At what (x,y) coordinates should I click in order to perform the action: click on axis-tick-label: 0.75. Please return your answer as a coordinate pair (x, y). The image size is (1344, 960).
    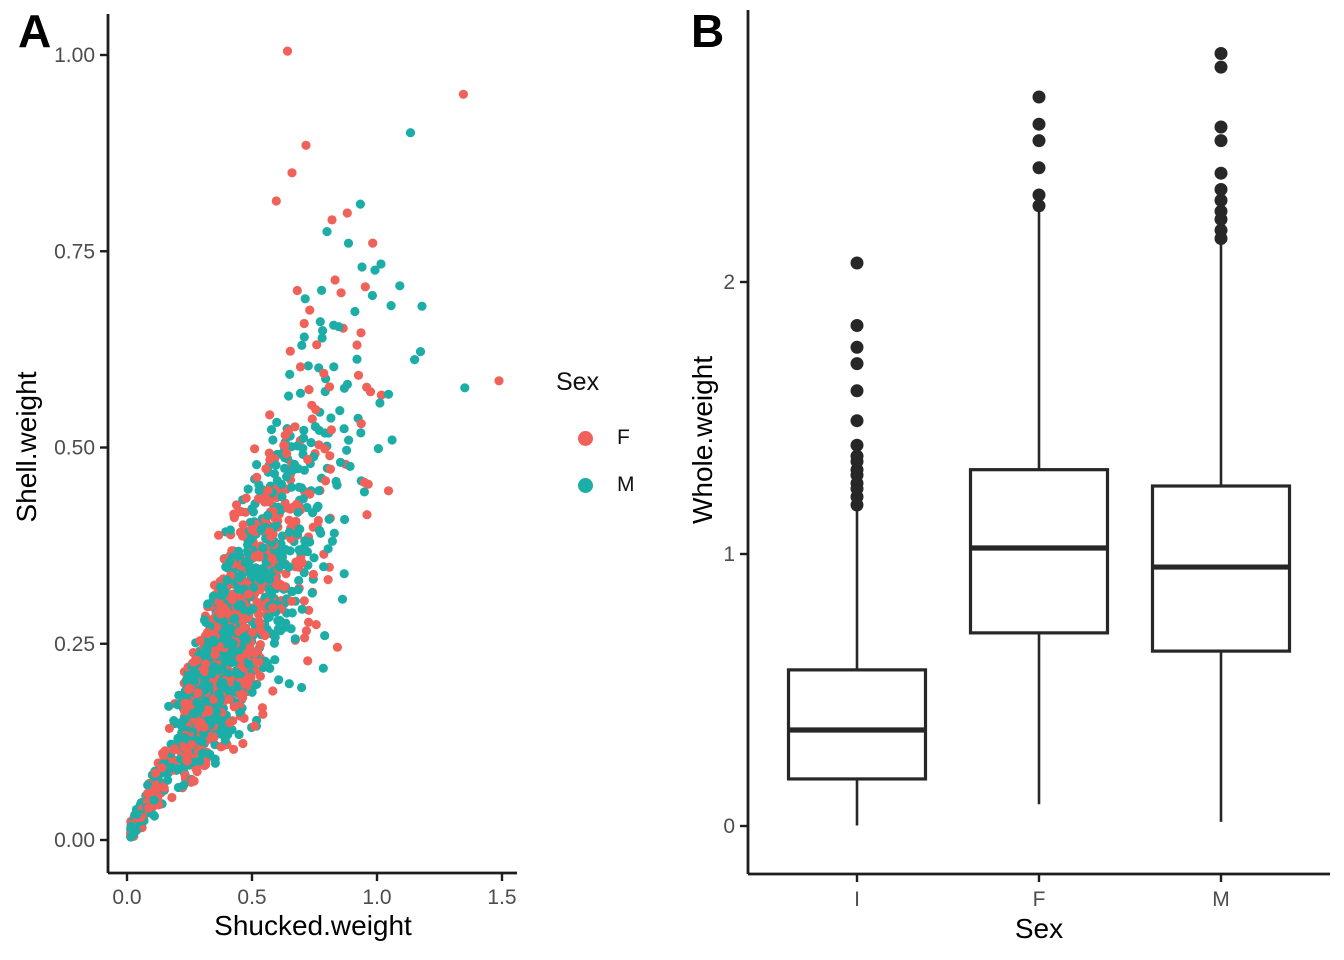
    Looking at the image, I should click on (74, 251).